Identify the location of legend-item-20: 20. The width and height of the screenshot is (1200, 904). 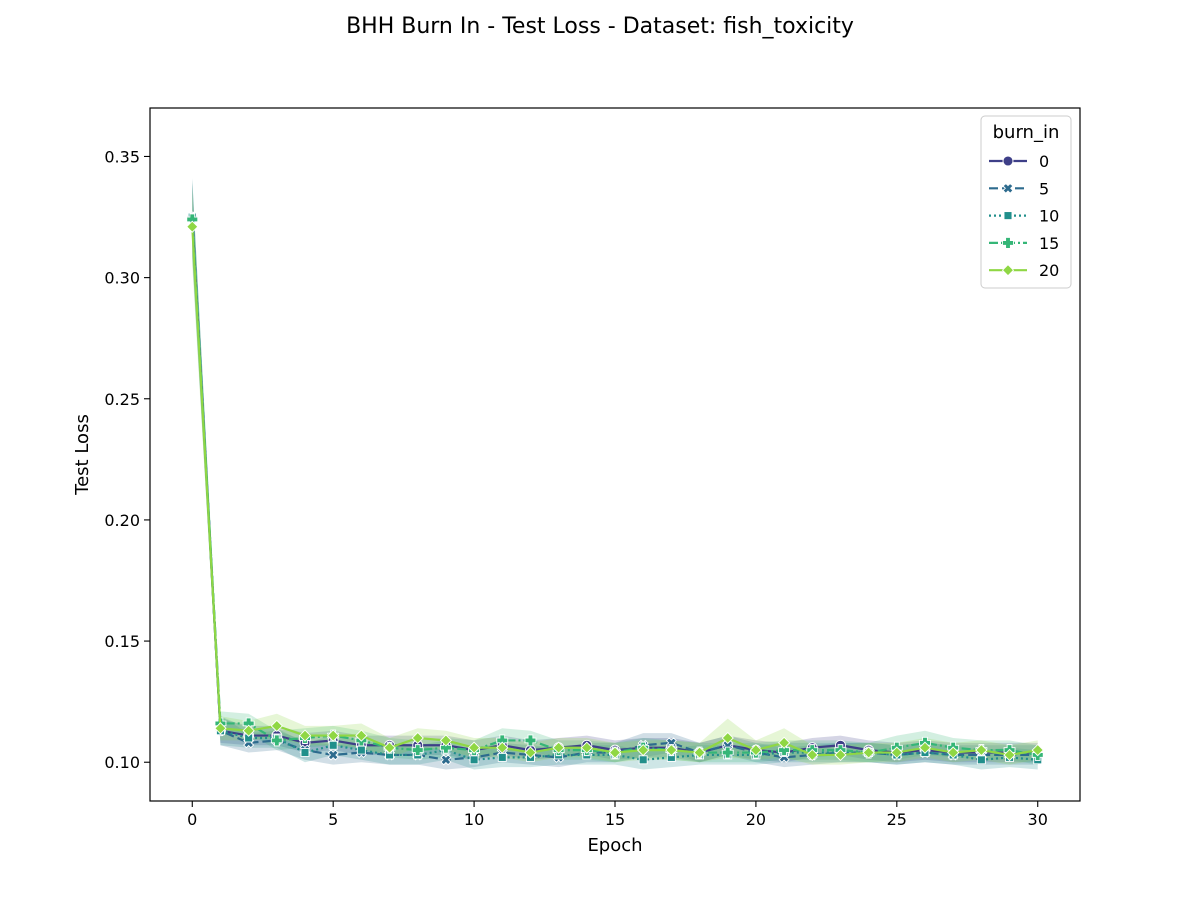
(1024, 270).